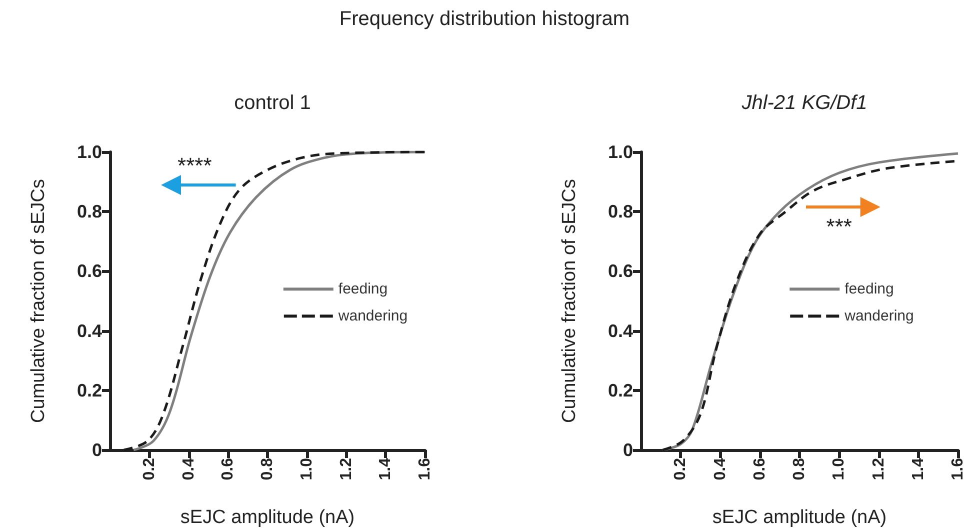  I want to click on text: Frequency distribution histogram, so click(484, 19).